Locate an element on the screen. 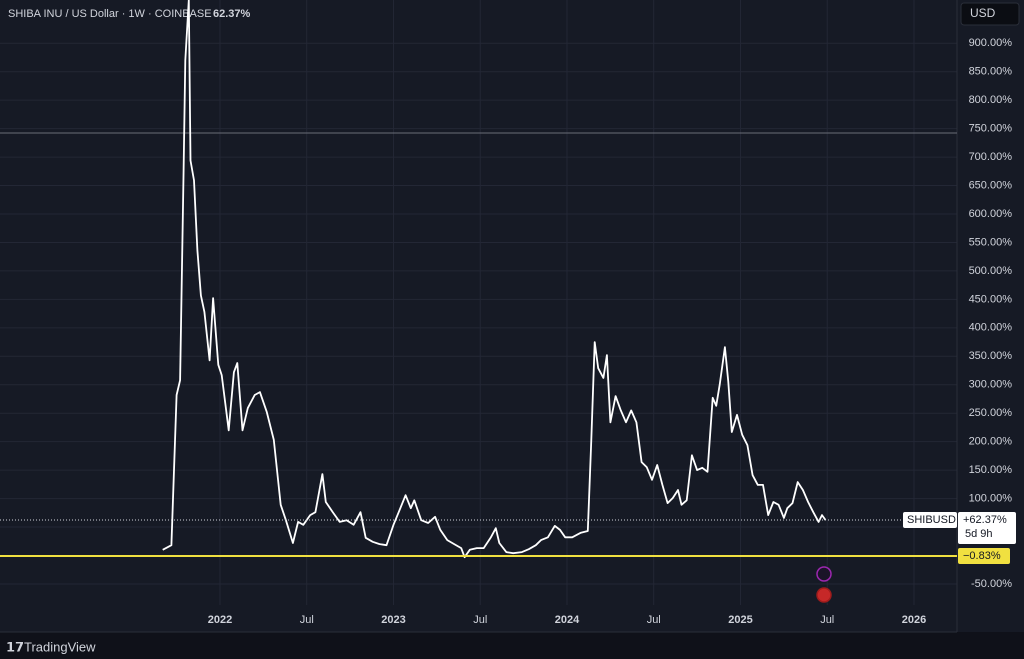 The height and width of the screenshot is (659, 1024). y-tick-label: 700.00% is located at coordinates (991, 157).